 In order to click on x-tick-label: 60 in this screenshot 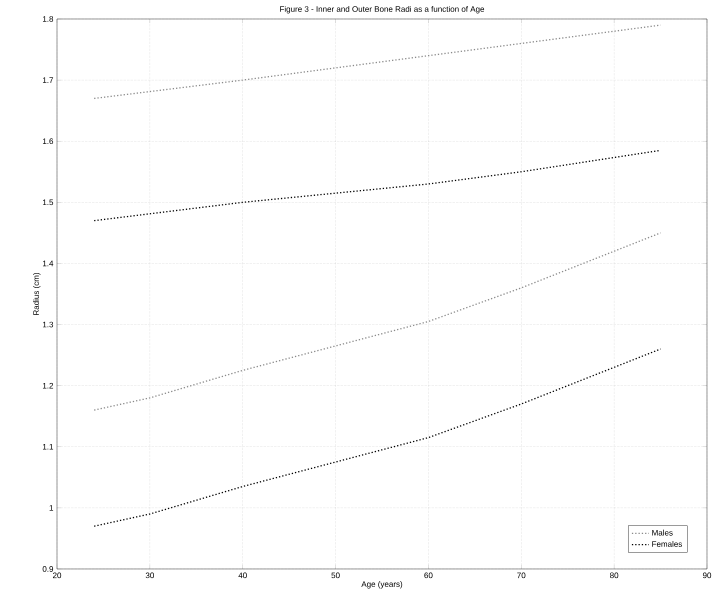, I will do `click(428, 575)`.